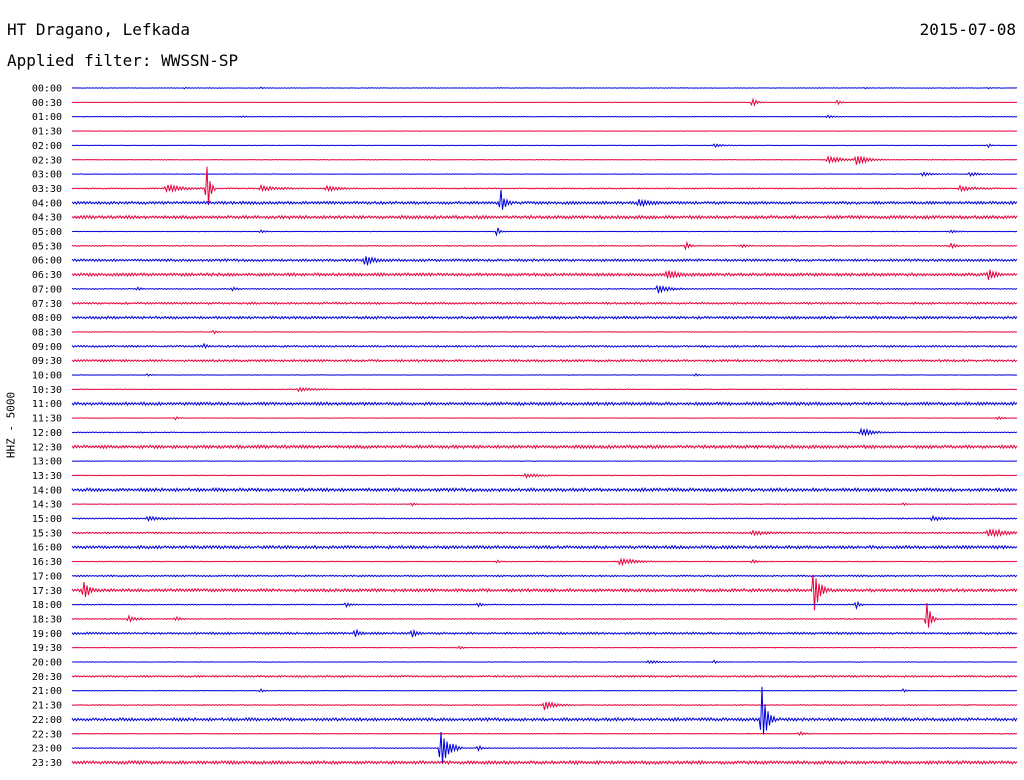  What do you see at coordinates (47, 160) in the screenshot?
I see `trace-time-label: 02:30` at bounding box center [47, 160].